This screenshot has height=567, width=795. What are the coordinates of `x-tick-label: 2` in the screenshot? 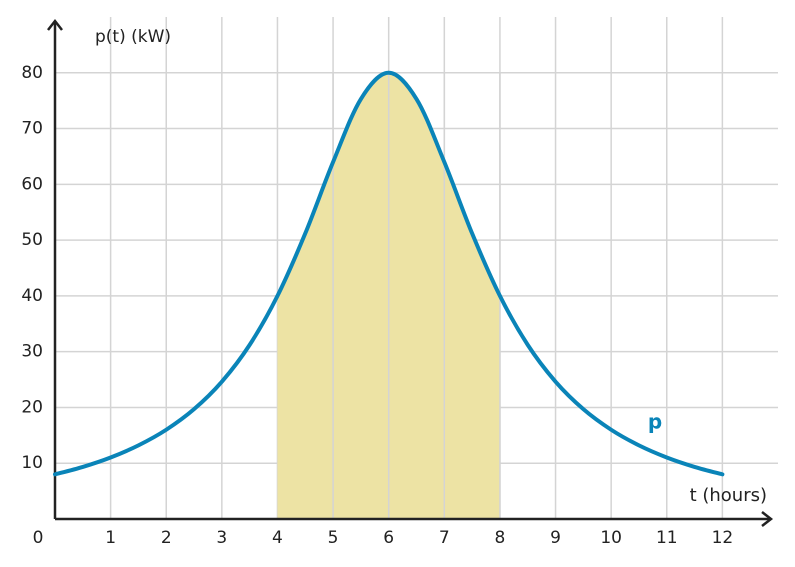 It's located at (166, 538).